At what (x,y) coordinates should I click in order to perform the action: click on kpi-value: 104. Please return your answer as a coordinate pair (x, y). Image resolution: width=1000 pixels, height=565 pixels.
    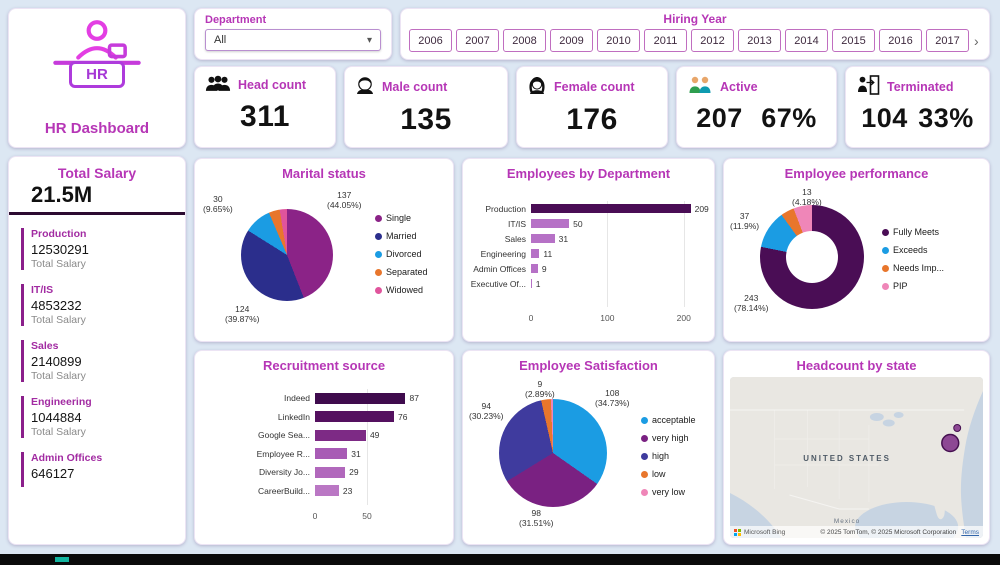
    Looking at the image, I should click on (884, 118).